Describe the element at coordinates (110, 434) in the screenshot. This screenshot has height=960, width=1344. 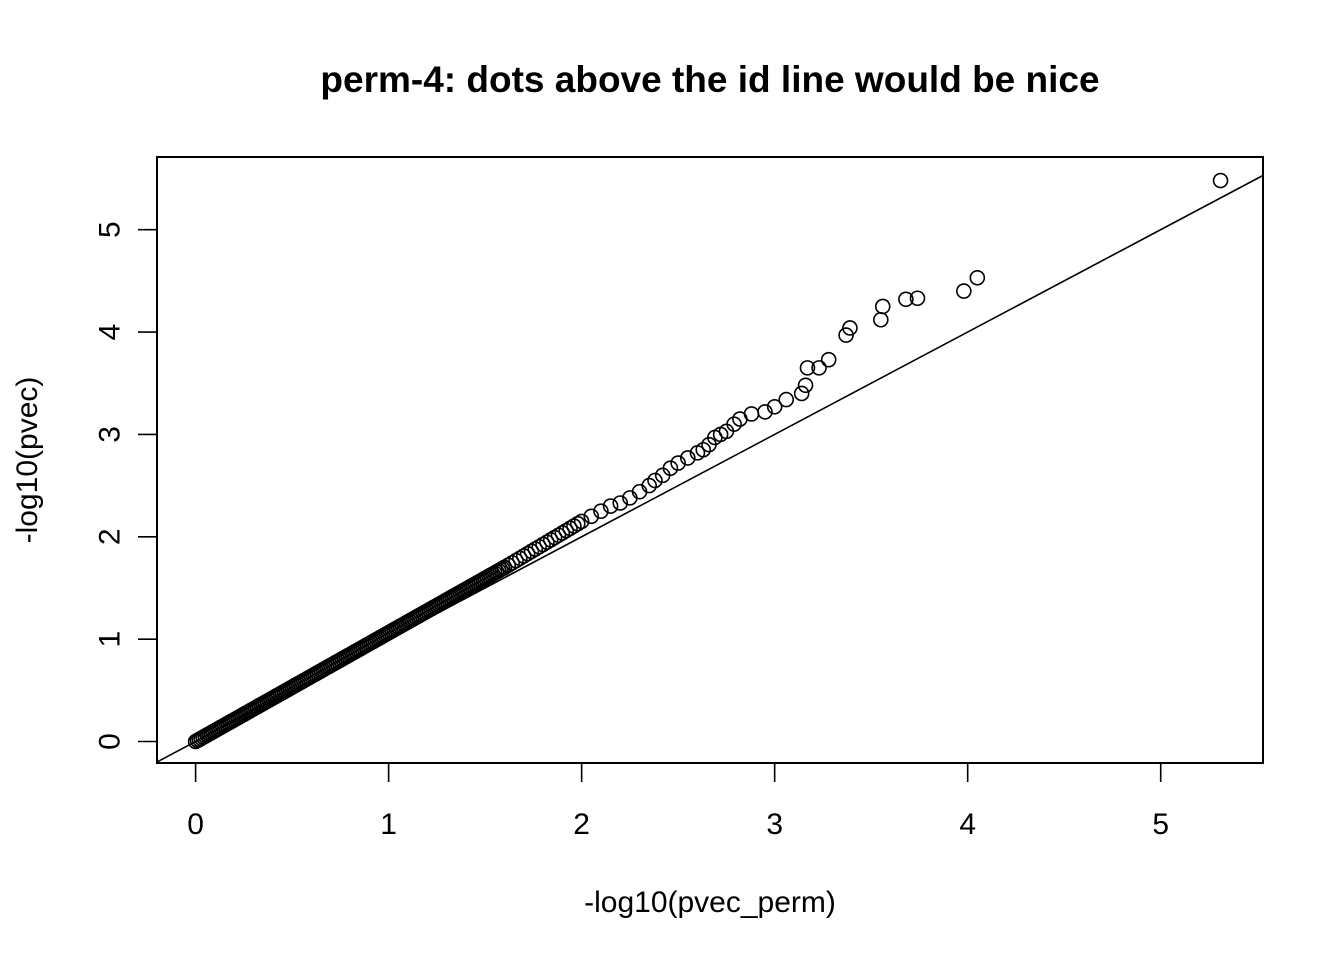
I see `y-tick-label: 3` at that location.